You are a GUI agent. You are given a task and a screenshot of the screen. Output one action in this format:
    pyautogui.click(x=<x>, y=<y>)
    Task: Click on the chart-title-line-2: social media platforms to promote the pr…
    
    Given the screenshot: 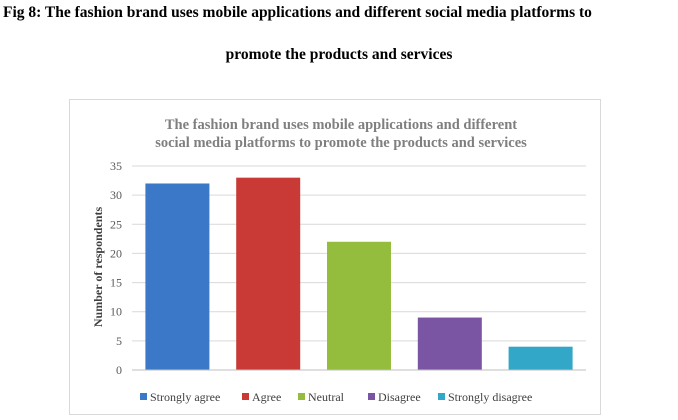 What is the action you would take?
    pyautogui.click(x=341, y=143)
    